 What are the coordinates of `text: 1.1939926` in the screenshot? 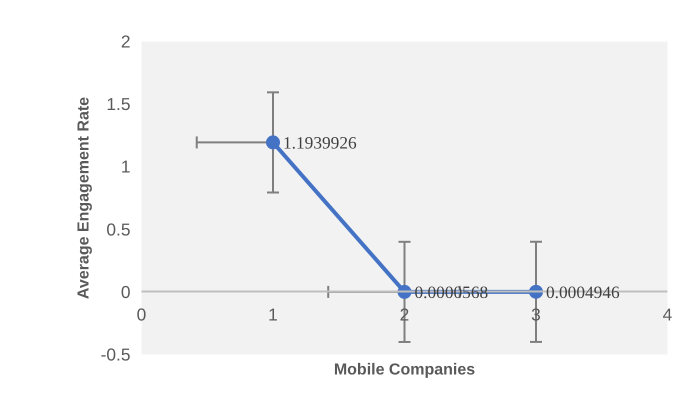 It's located at (320, 142).